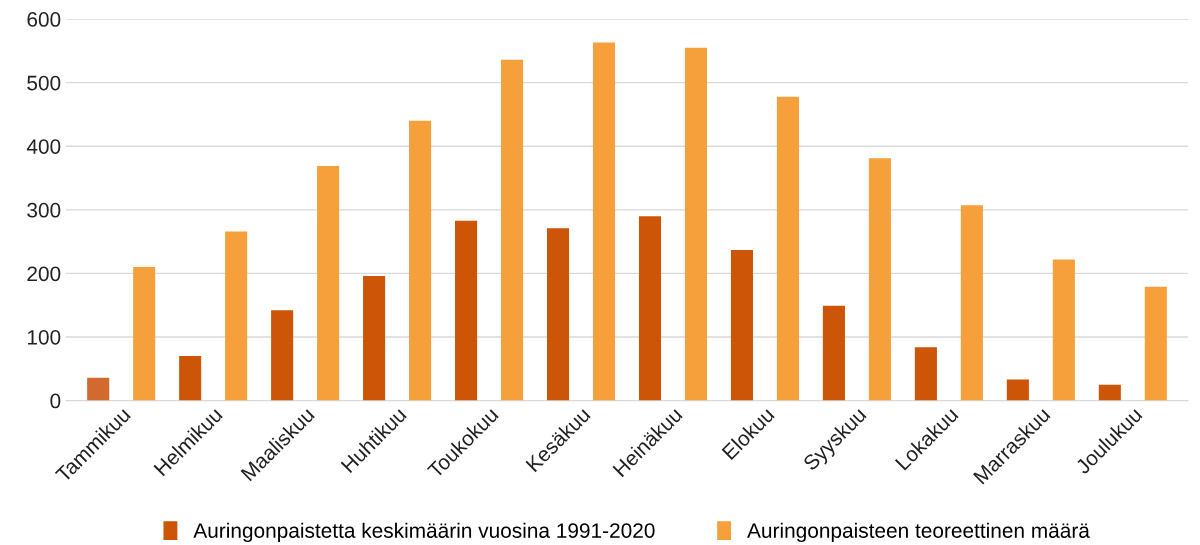 This screenshot has width=1200, height=545. I want to click on y-tick-label: 0, so click(55, 401).